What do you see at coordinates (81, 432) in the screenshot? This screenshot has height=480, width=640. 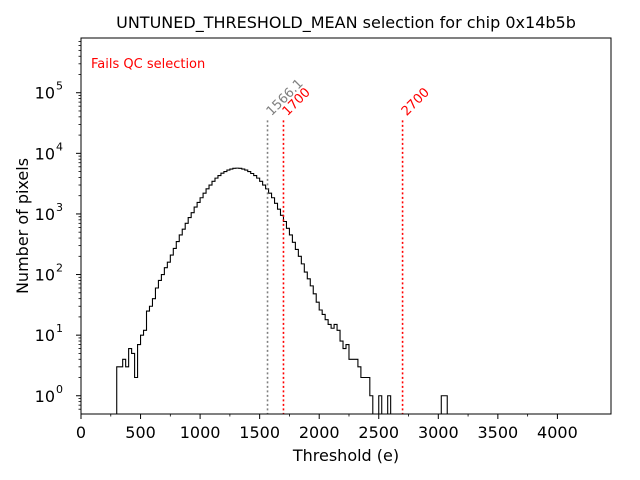 I see `x-tick-label-0: 0` at bounding box center [81, 432].